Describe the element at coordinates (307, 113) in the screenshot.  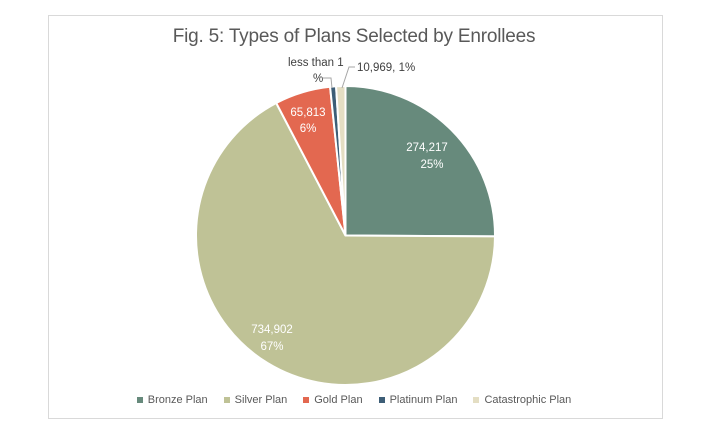
I see `gold-value-label: 65,813` at that location.